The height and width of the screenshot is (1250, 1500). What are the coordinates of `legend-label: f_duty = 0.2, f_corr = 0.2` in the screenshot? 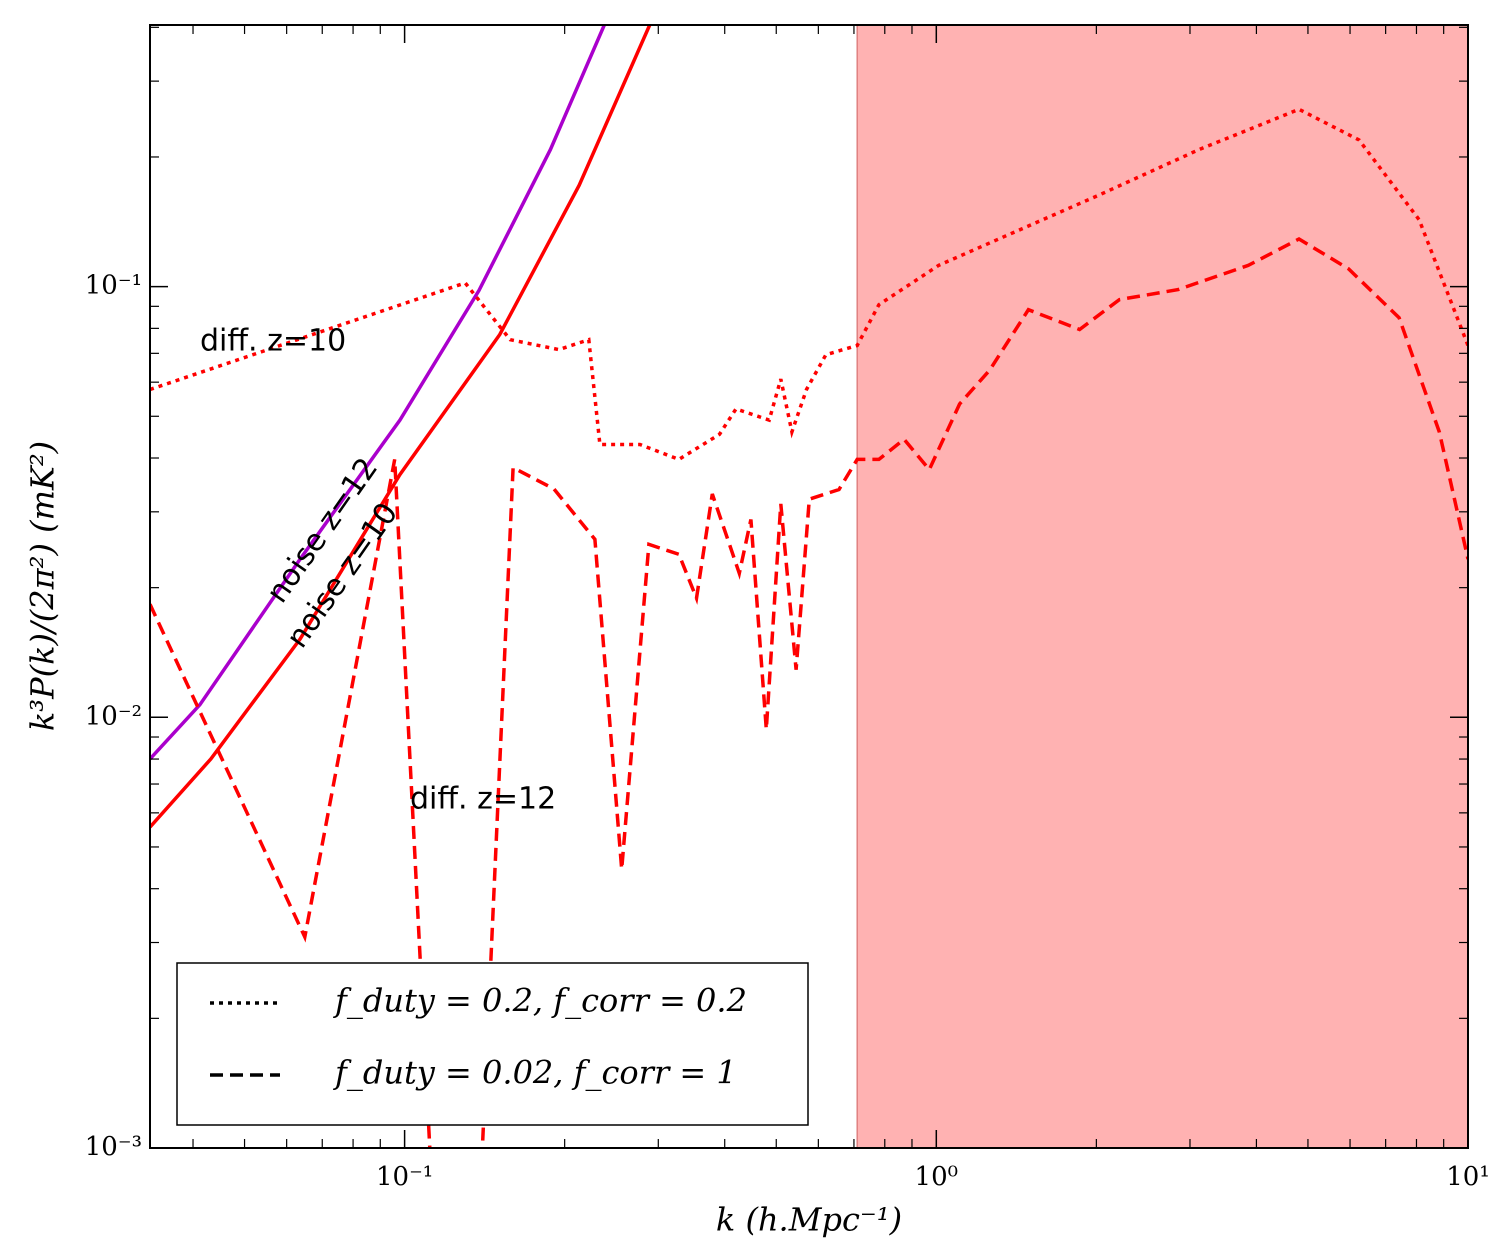 It's located at (540, 1001).